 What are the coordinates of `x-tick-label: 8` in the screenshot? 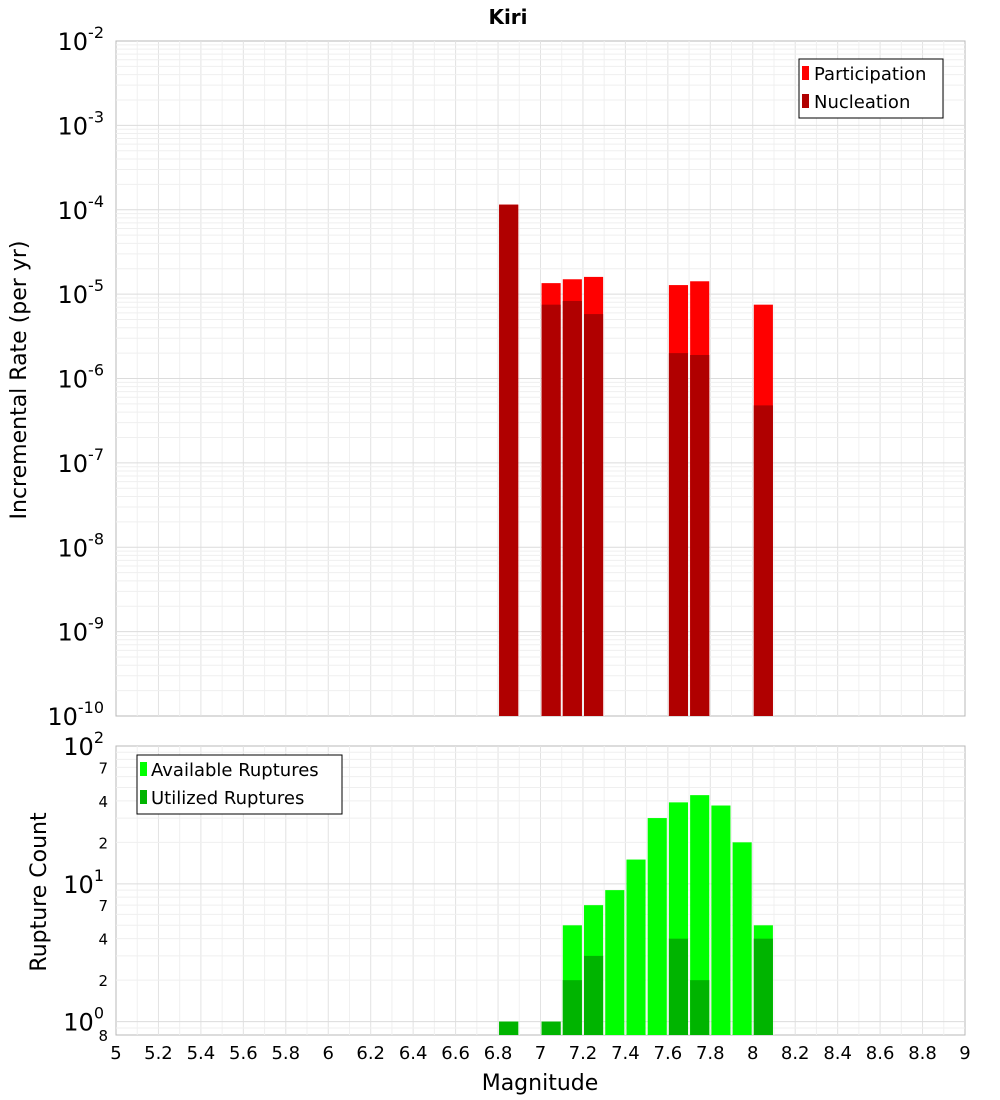 It's located at (752, 1053).